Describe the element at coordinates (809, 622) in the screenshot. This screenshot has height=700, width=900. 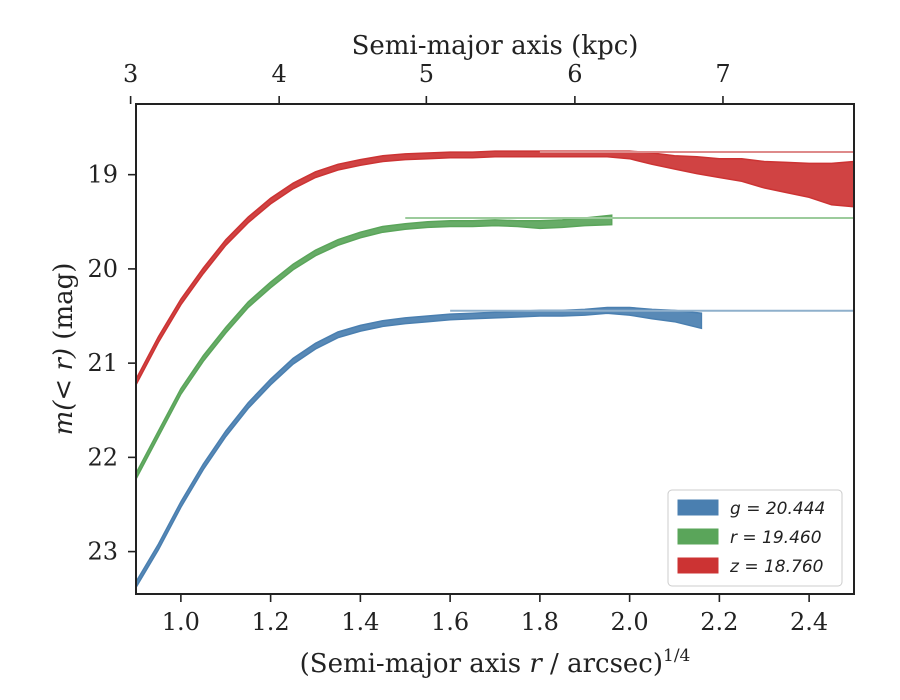
I see `x-tick-label: 2.4` at that location.